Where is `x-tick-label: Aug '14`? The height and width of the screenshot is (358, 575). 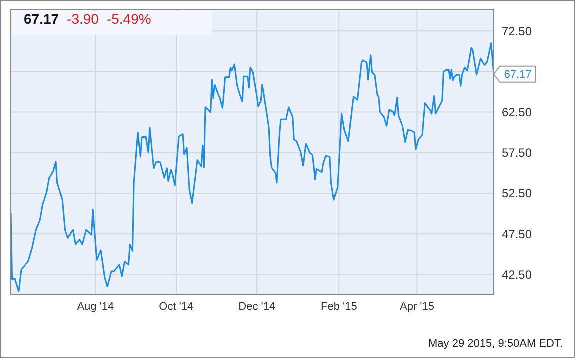
x-tick-label: Aug '14 is located at coordinates (95, 307).